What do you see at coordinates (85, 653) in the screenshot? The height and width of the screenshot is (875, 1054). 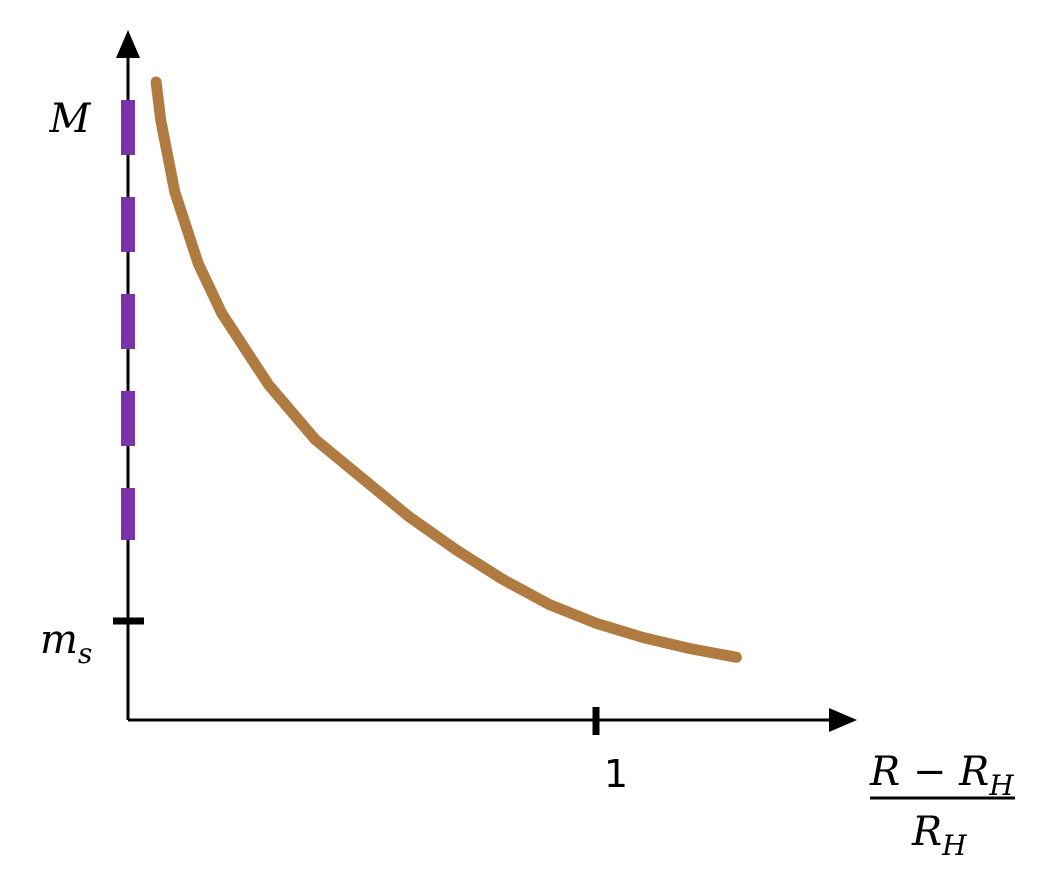 I see `y-tick-label-ms-sub: s` at bounding box center [85, 653].